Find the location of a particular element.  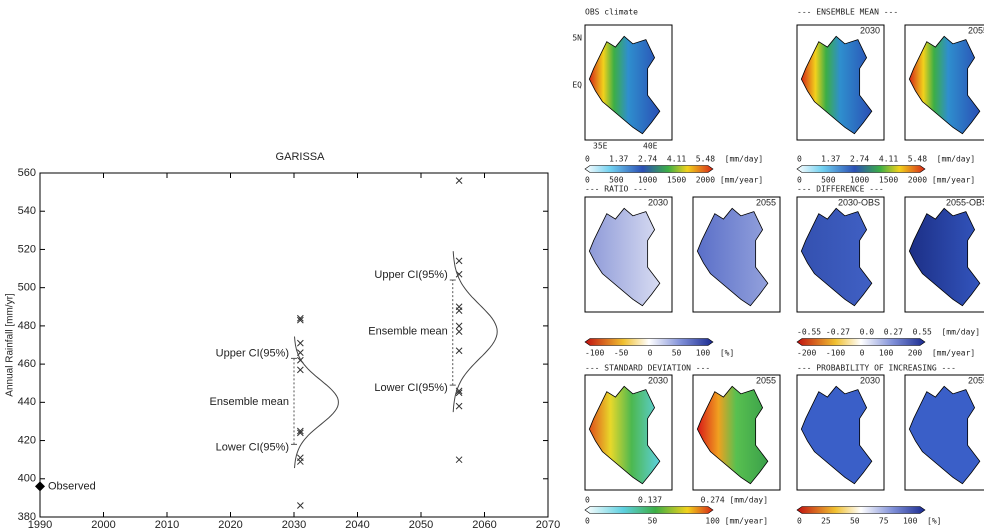

lat-label: 5N is located at coordinates (577, 38).